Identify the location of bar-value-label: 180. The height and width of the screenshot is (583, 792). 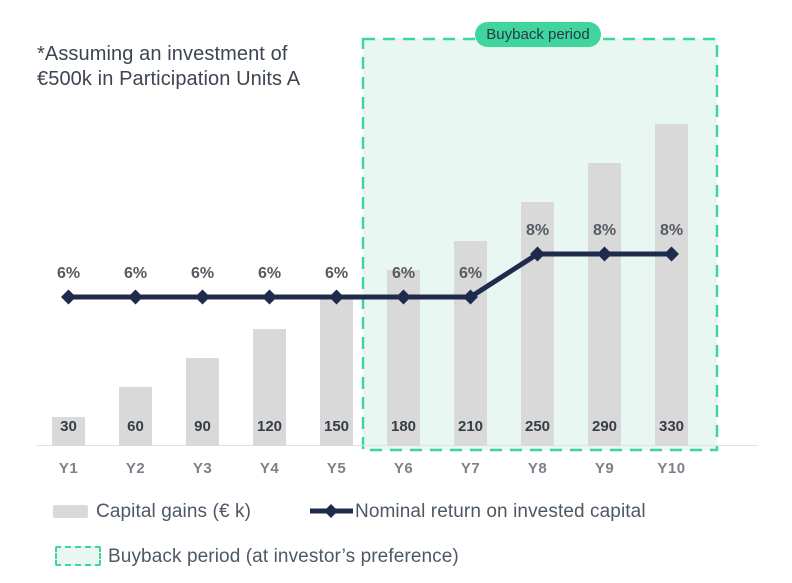
(403, 426).